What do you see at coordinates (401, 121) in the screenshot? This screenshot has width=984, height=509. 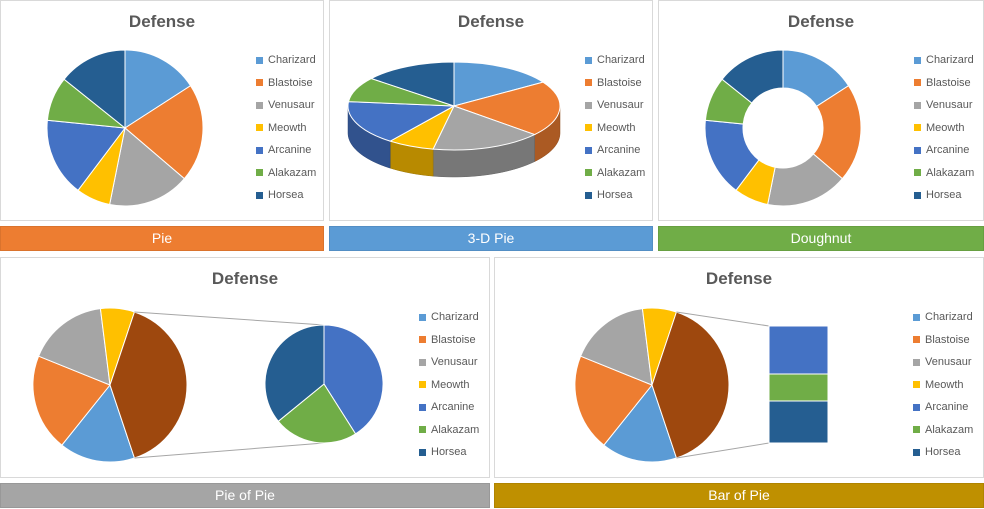 I see `pie3d-slice-arcanine` at bounding box center [401, 121].